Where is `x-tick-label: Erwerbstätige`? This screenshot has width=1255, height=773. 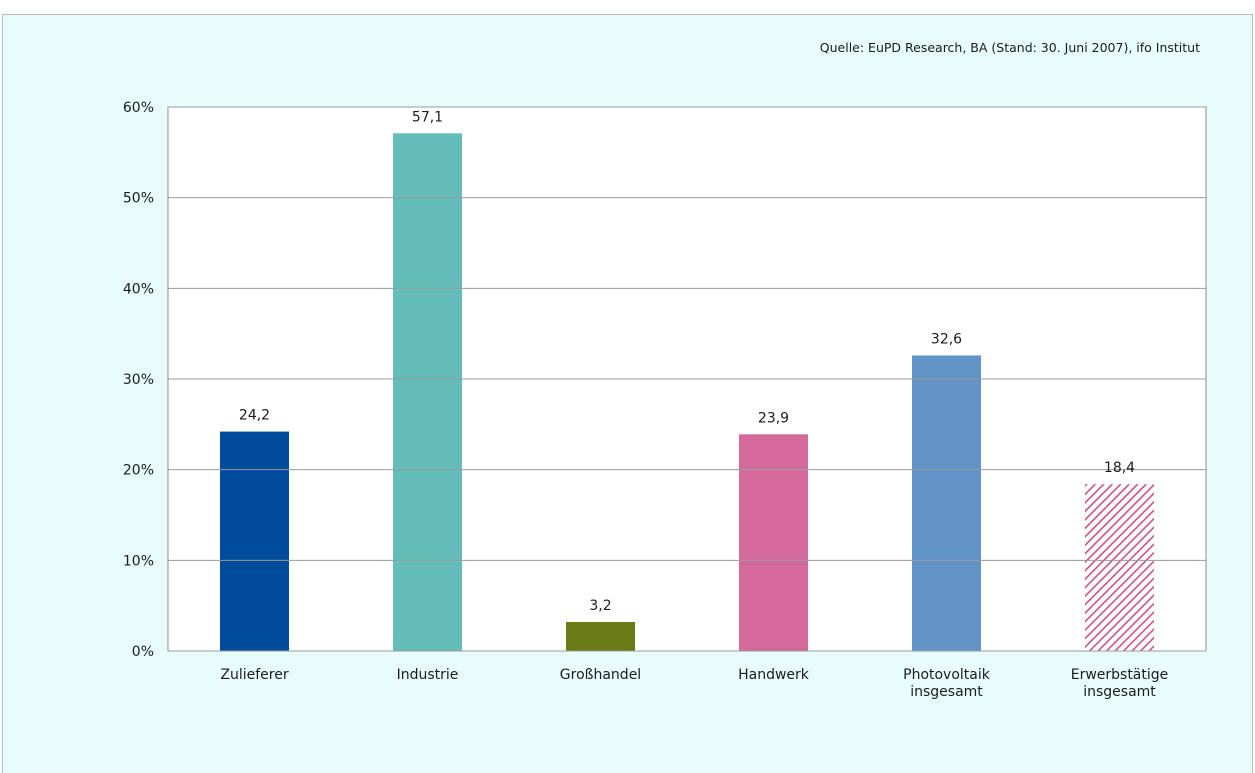 x-tick-label: Erwerbstätige is located at coordinates (1120, 675).